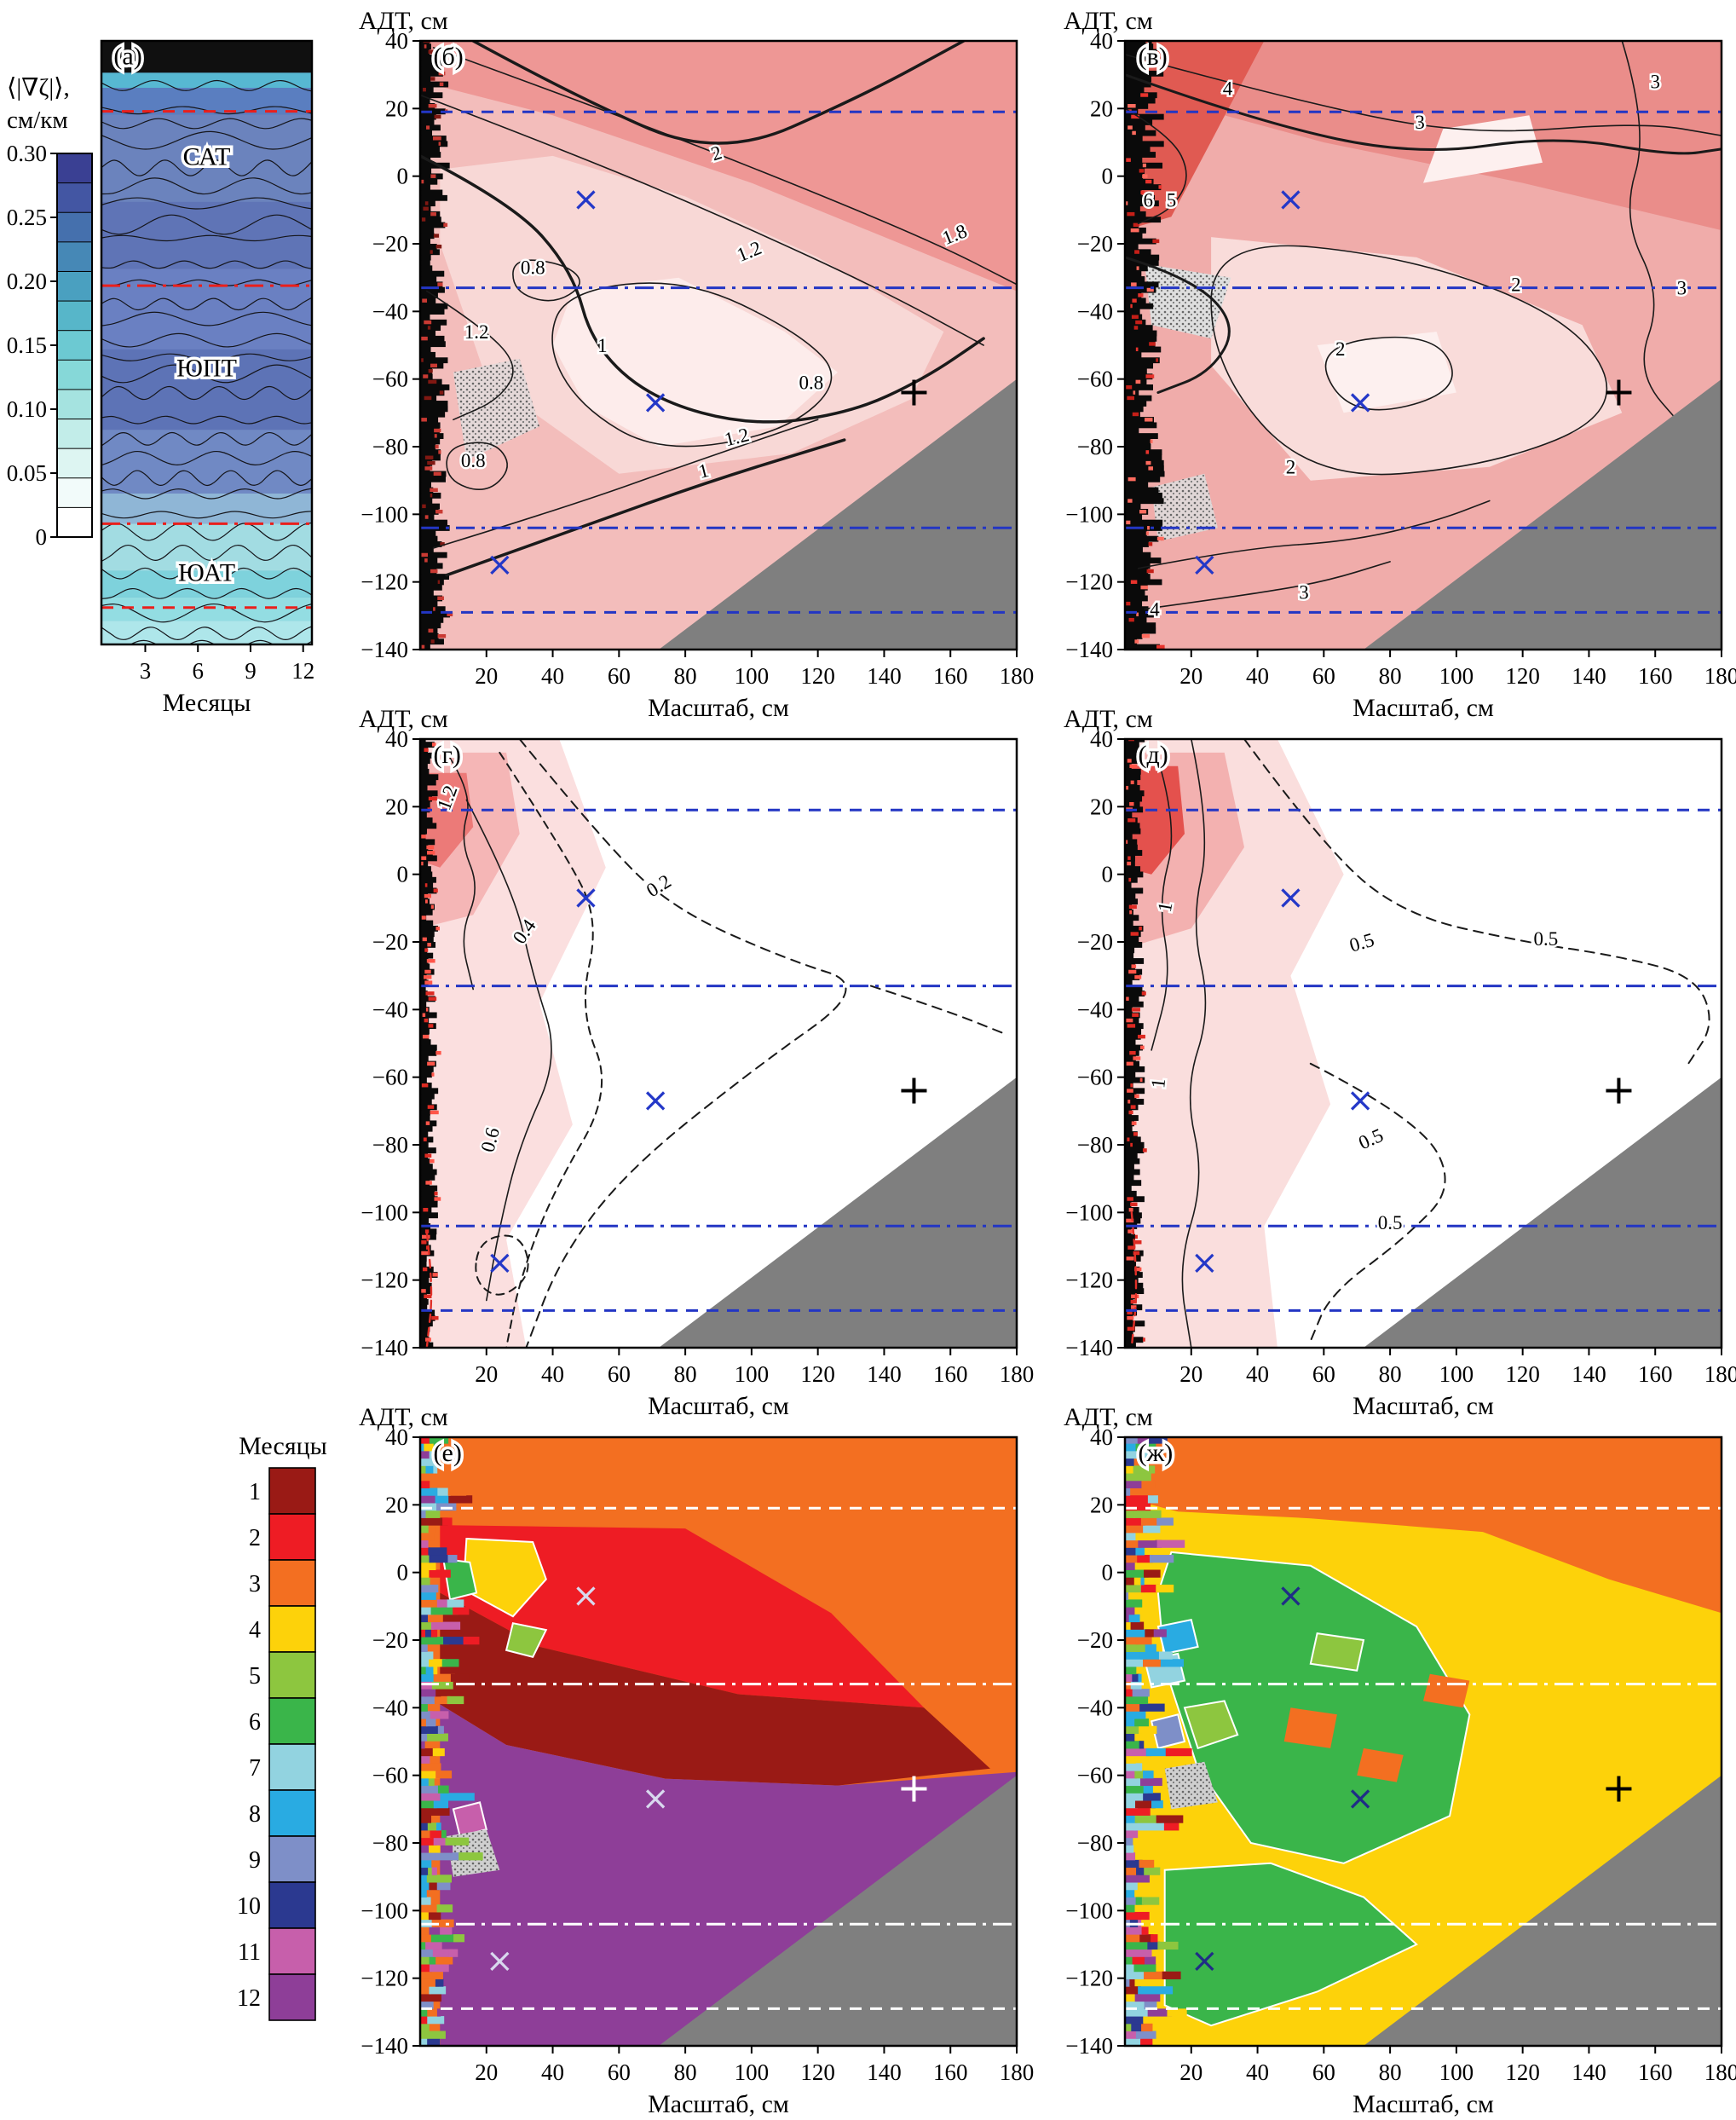  What do you see at coordinates (1089, 1910) in the screenshot?
I see `y-tick-label: −100` at bounding box center [1089, 1910].